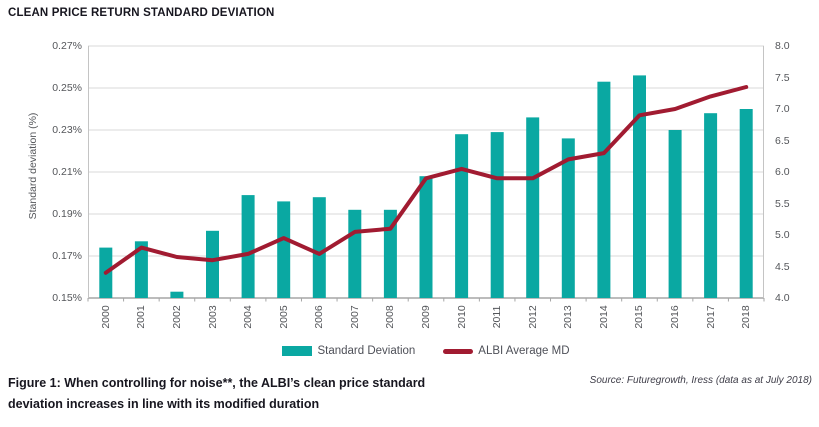  I want to click on y-left-tick-label: 0.23%, so click(67, 130).